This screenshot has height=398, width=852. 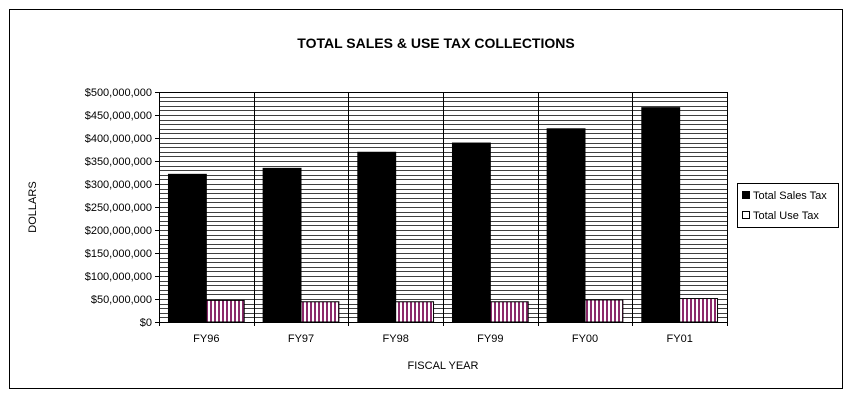 What do you see at coordinates (118, 116) in the screenshot?
I see `y-tick-label: $450,000,000` at bounding box center [118, 116].